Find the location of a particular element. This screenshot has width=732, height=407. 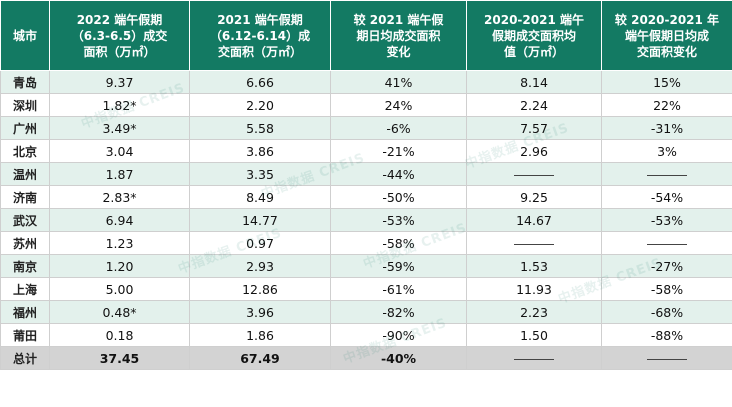

cell-2021-area: 2.20 is located at coordinates (260, 105).